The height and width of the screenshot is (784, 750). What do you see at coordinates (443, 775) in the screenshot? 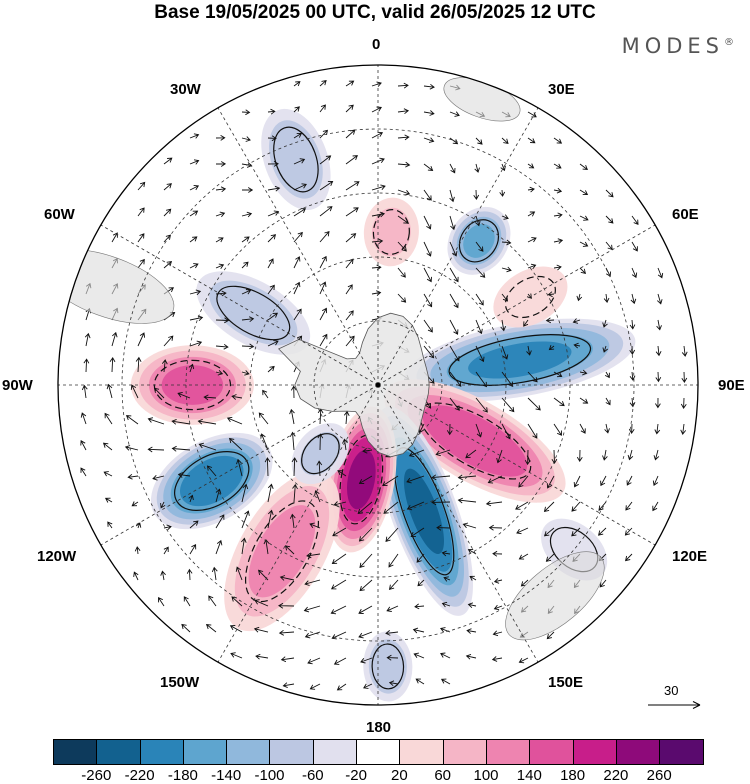
I see `colorbar-tick-label: 60` at bounding box center [443, 775].